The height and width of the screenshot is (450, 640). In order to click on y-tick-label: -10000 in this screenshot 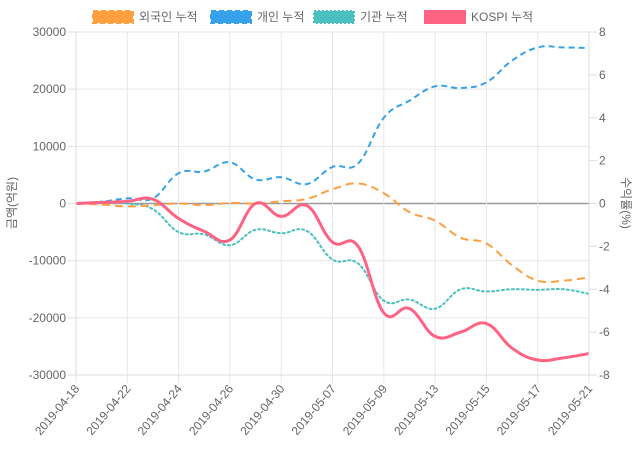, I will do `click(48, 261)`.